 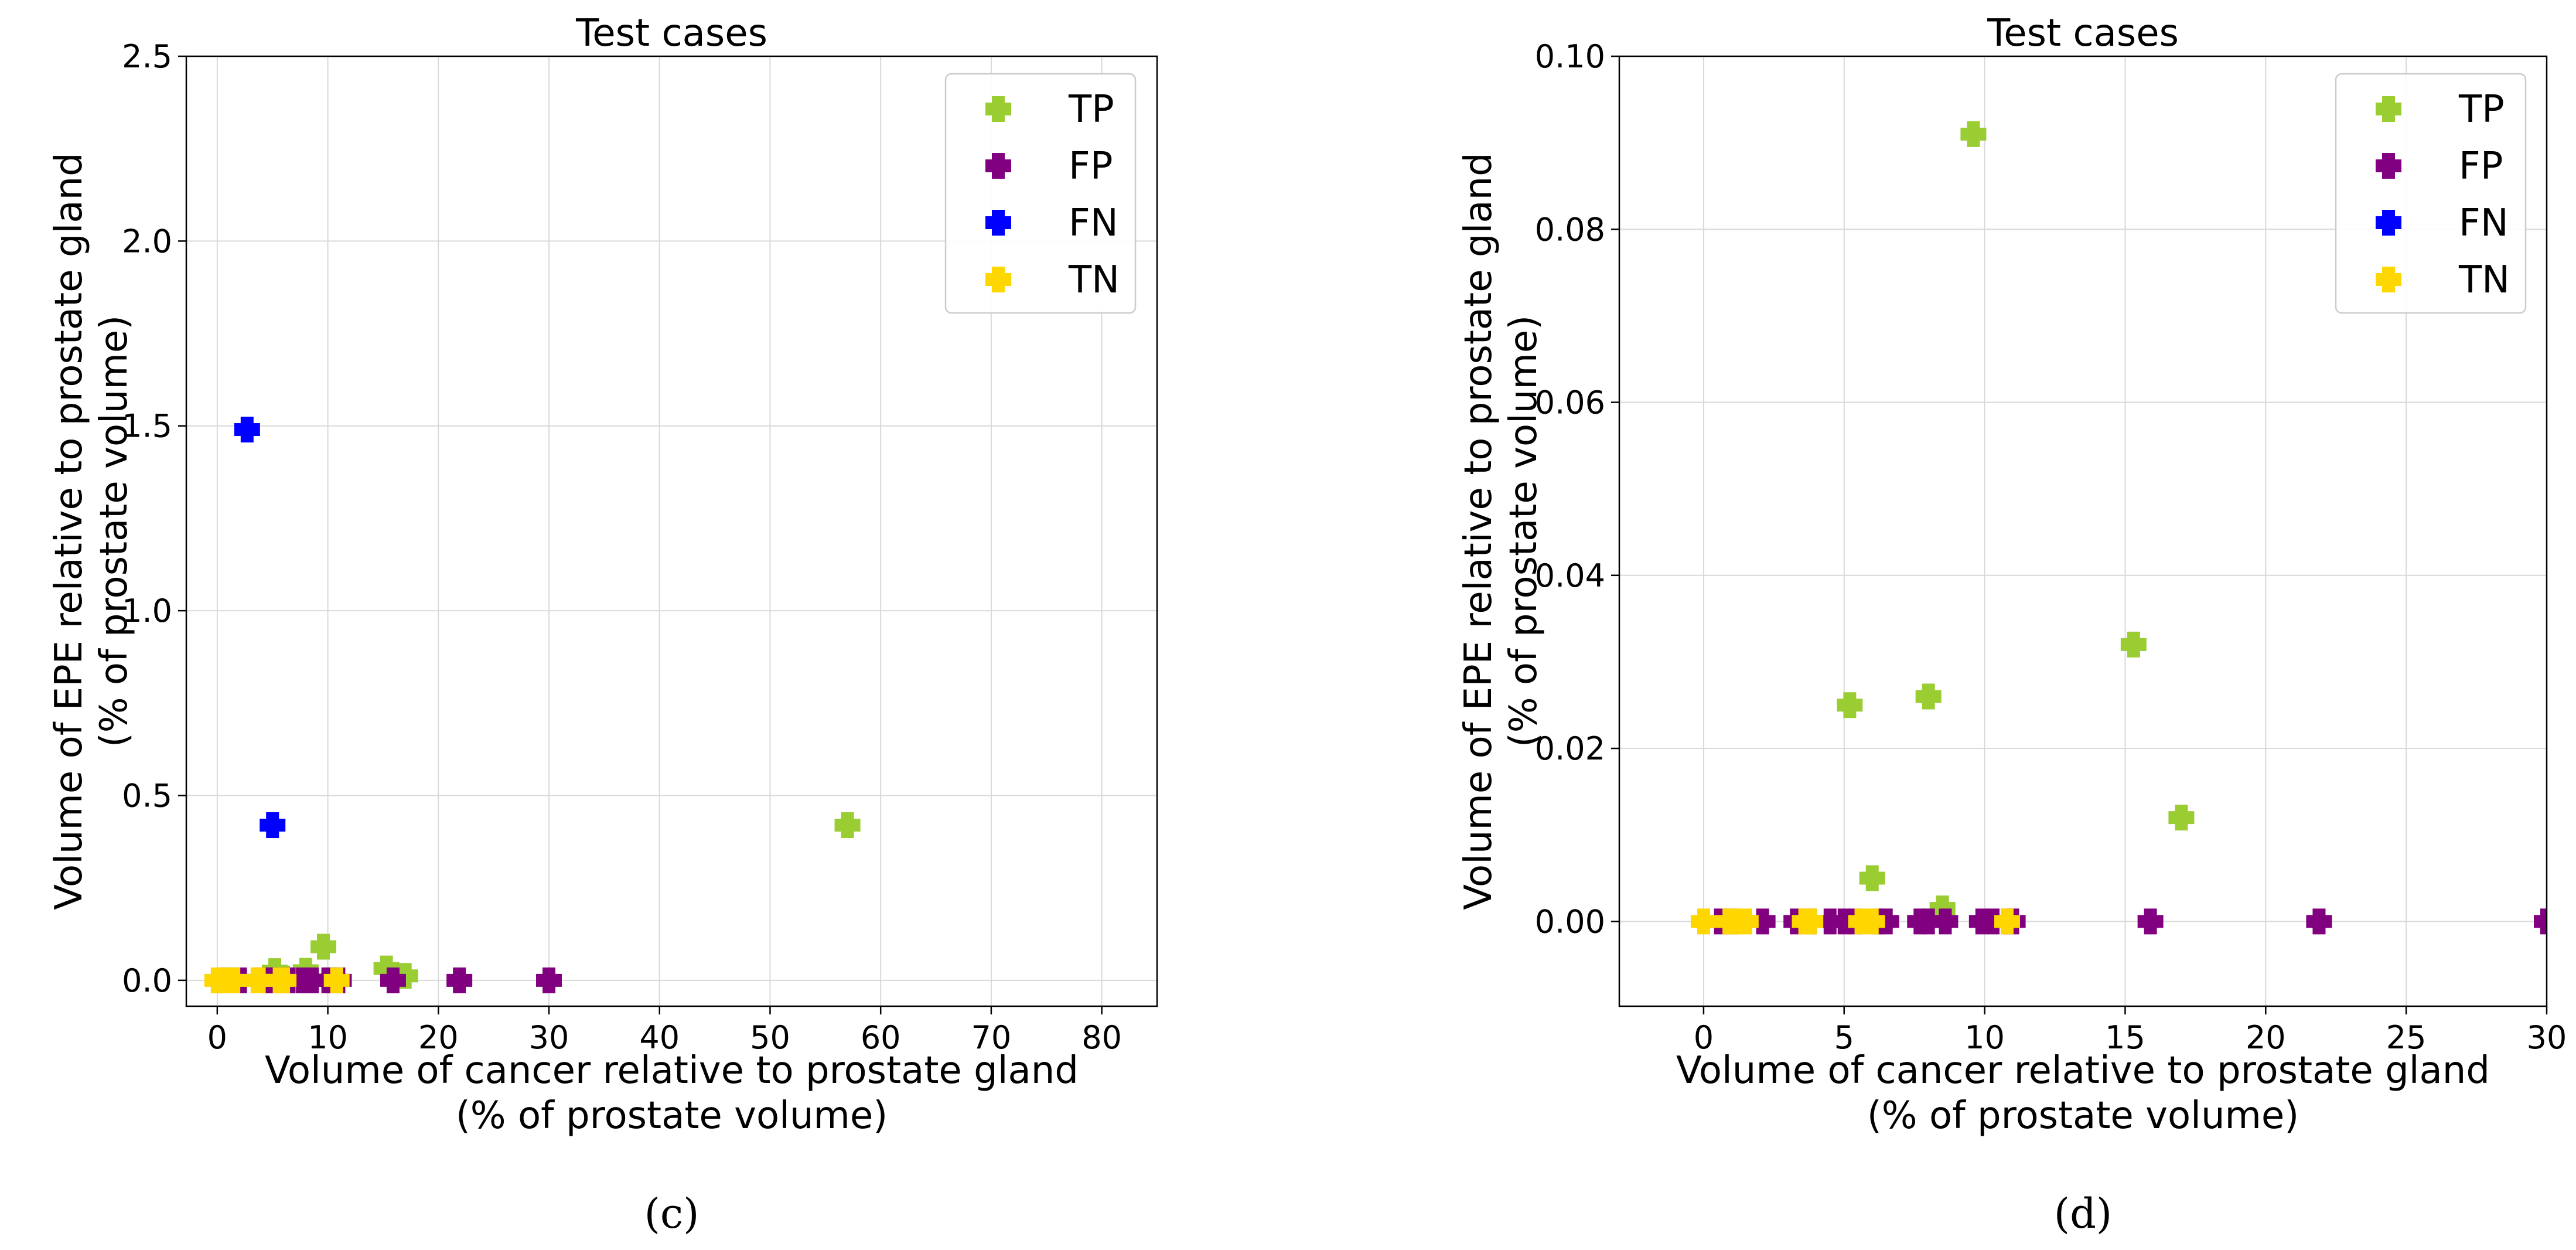 I want to click on y-tick-label: 2.0, so click(x=147, y=241).